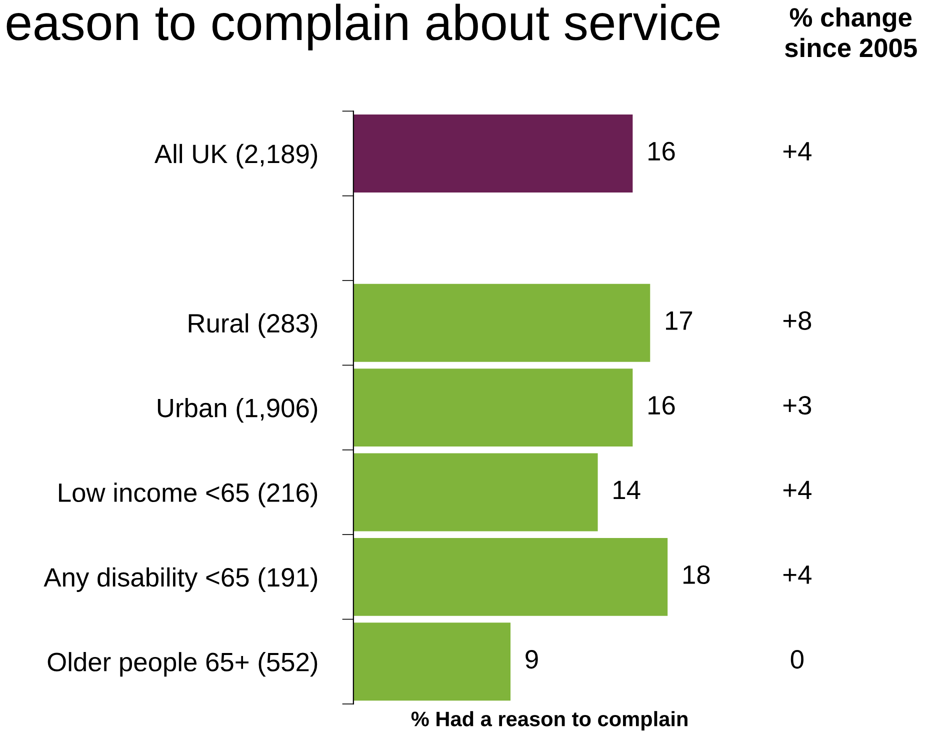 The width and height of the screenshot is (935, 741). I want to click on y-tick-label: Rural (283), so click(253, 325).